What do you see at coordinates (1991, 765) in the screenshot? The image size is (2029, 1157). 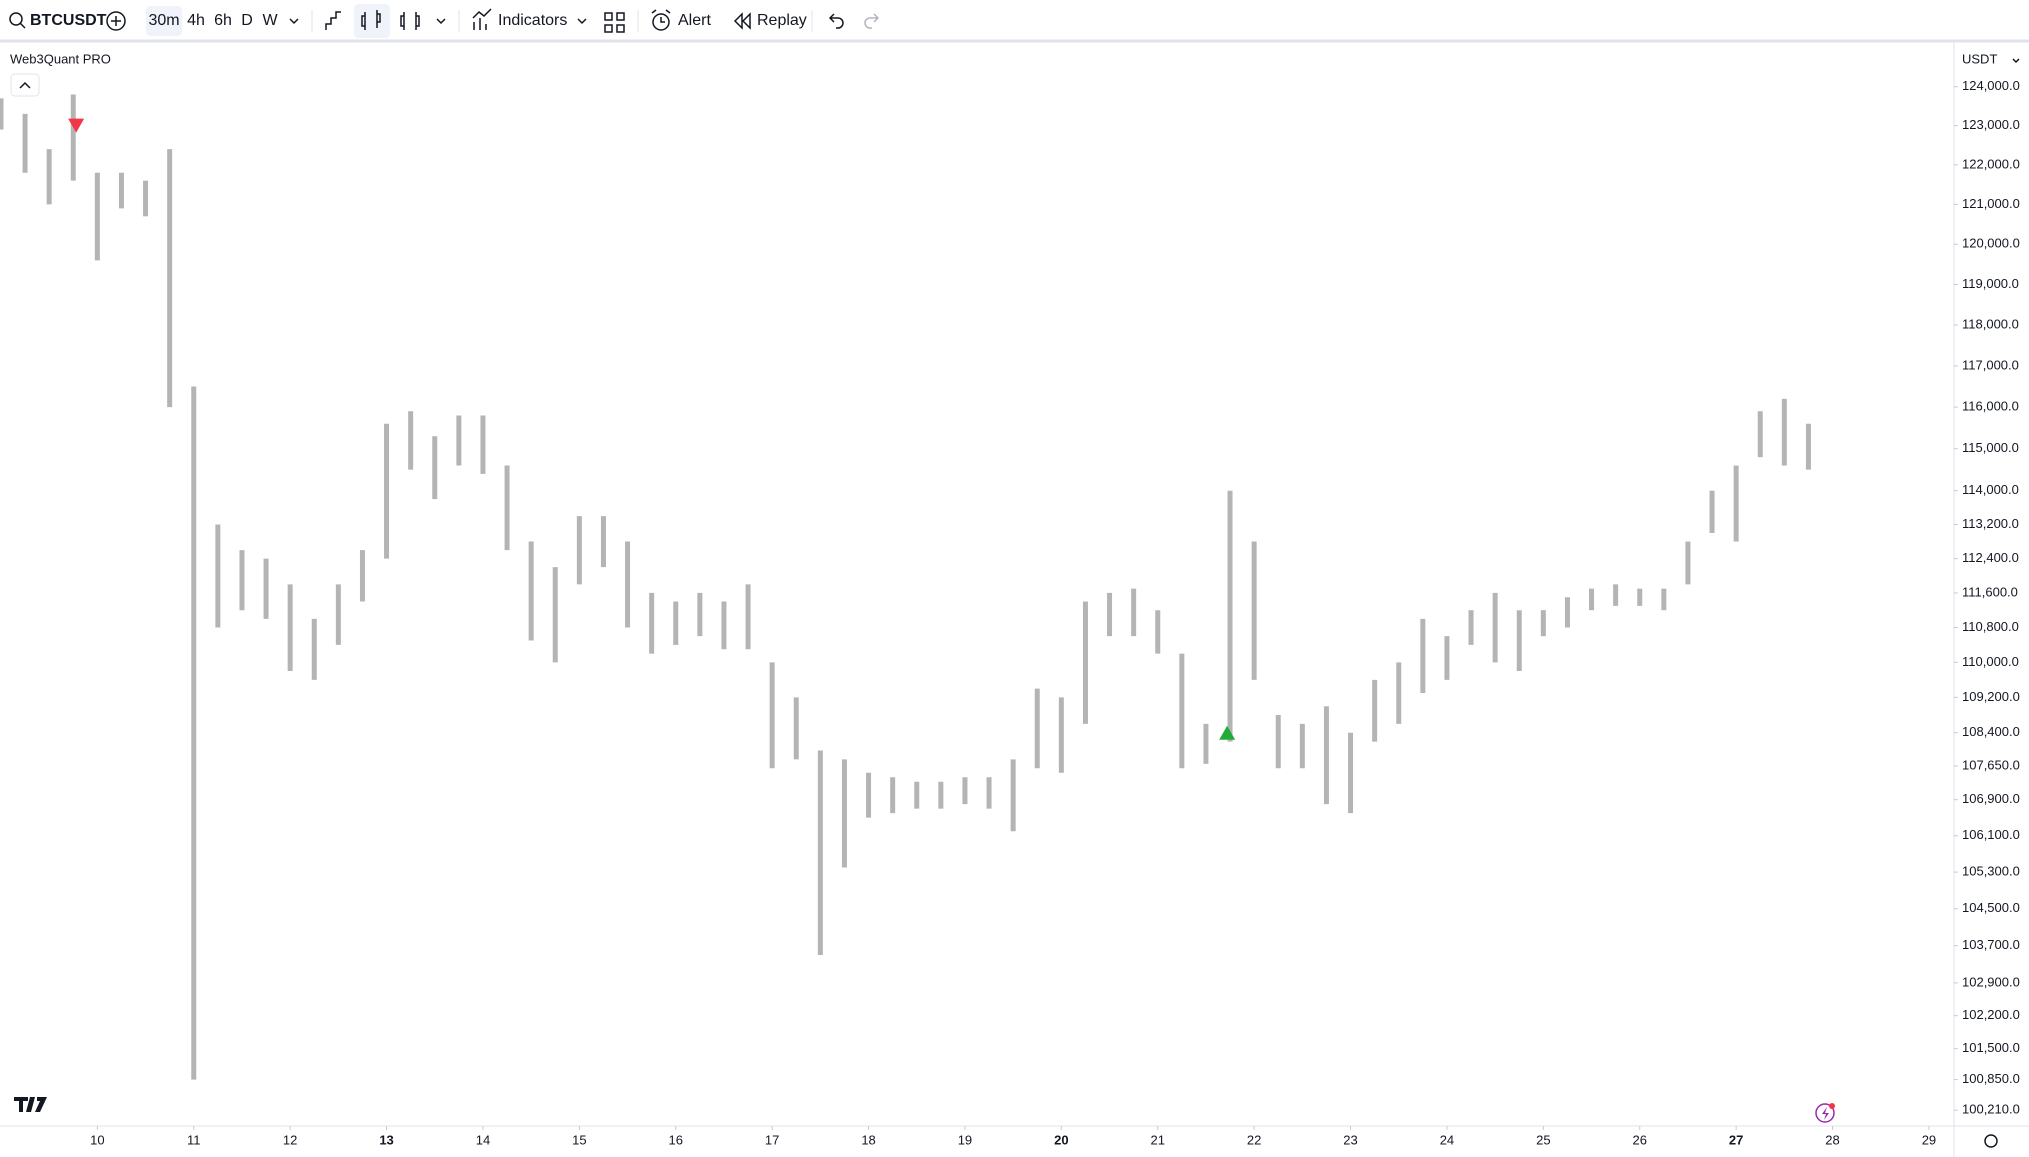 I see `y-tick-label: 107,650.0` at bounding box center [1991, 765].